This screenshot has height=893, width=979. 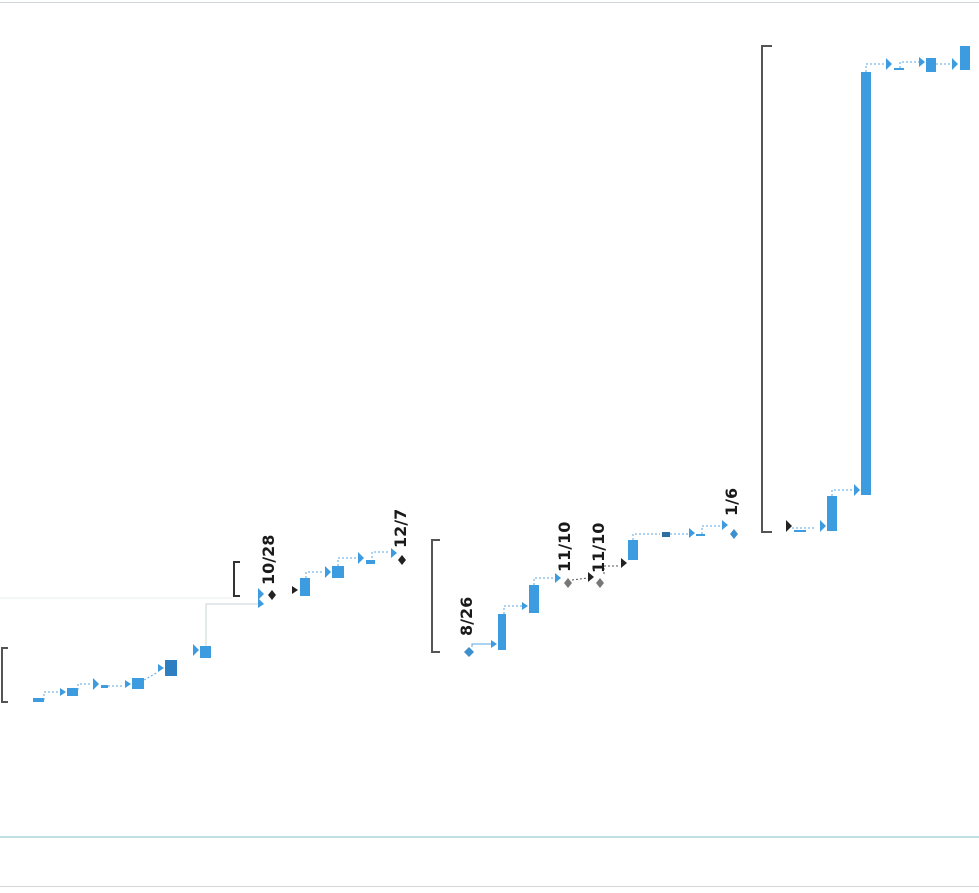 What do you see at coordinates (734, 534) in the screenshot?
I see `milestone-1-6-marker` at bounding box center [734, 534].